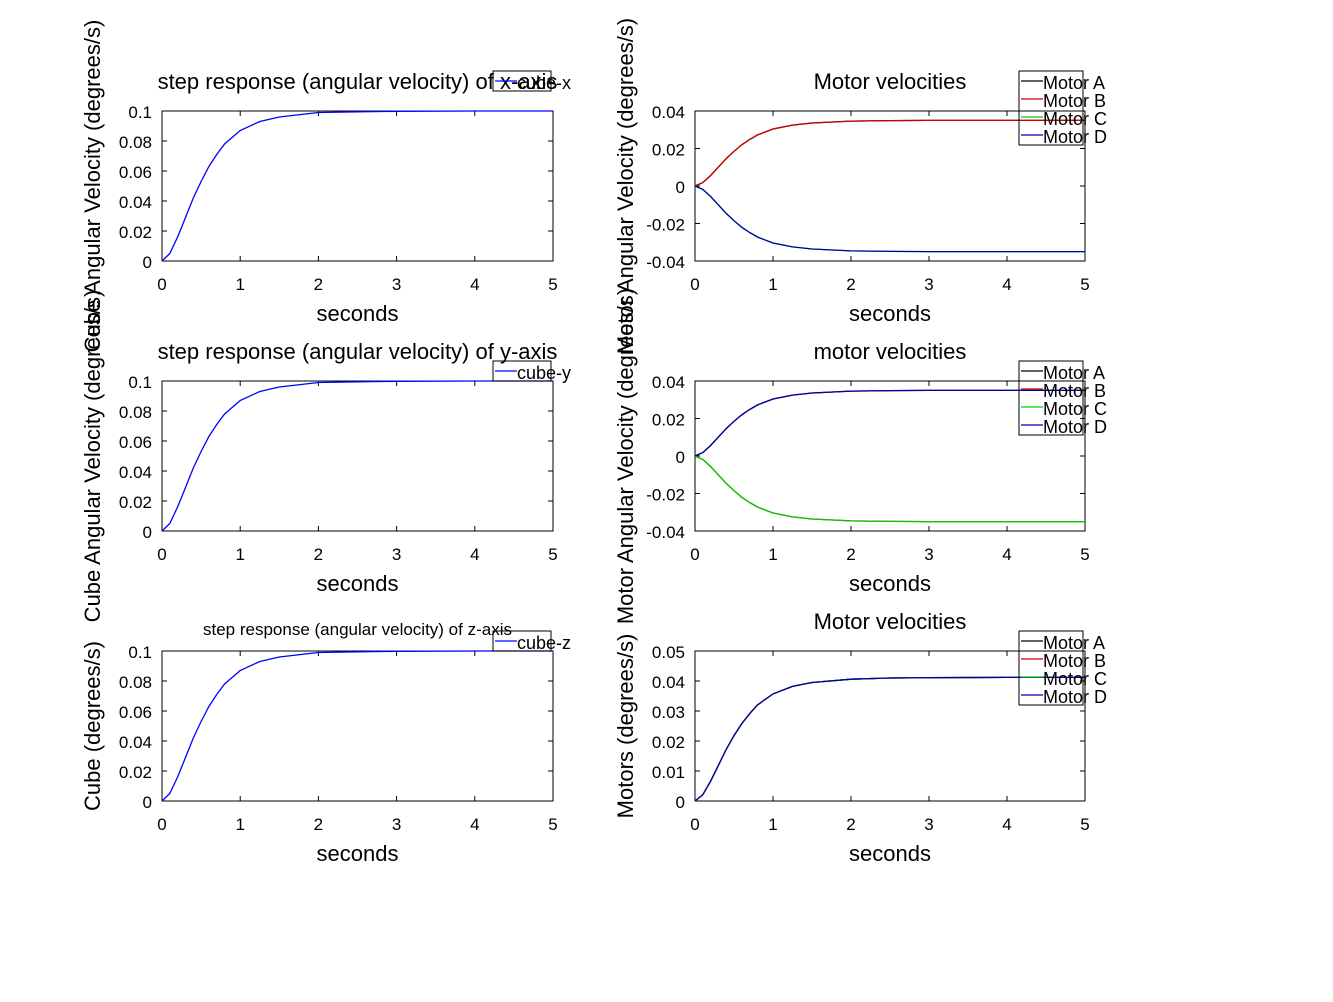 The height and width of the screenshot is (1002, 1333). I want to click on y-tick-label: 0.03, so click(668, 712).